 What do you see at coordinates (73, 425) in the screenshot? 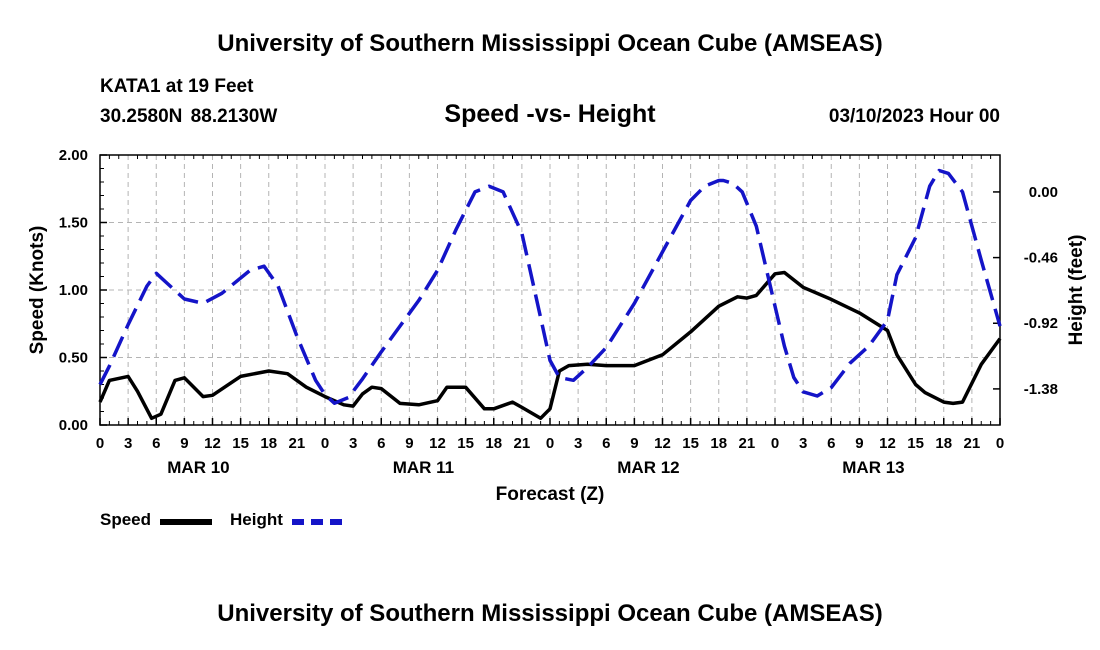
I see `y-tick-label: 0.00` at bounding box center [73, 425].